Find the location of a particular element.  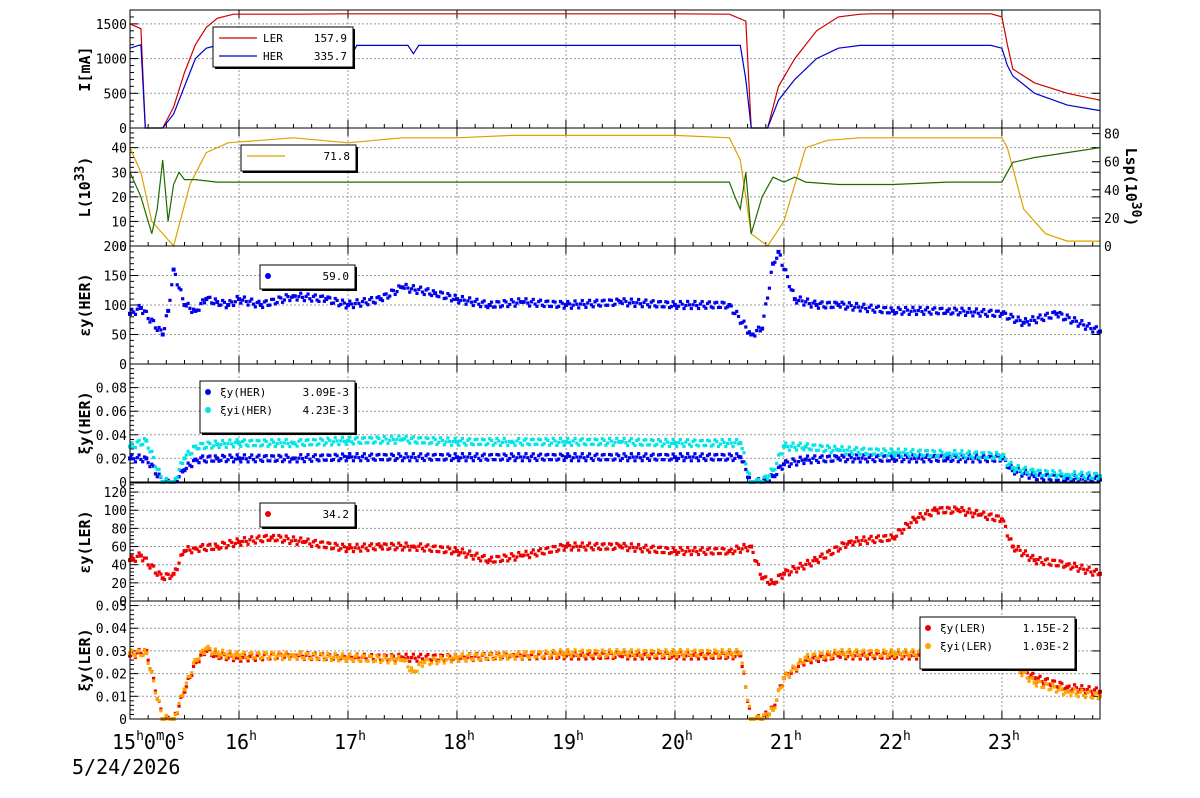

legend-value: 4.23E-3 is located at coordinates (326, 410).